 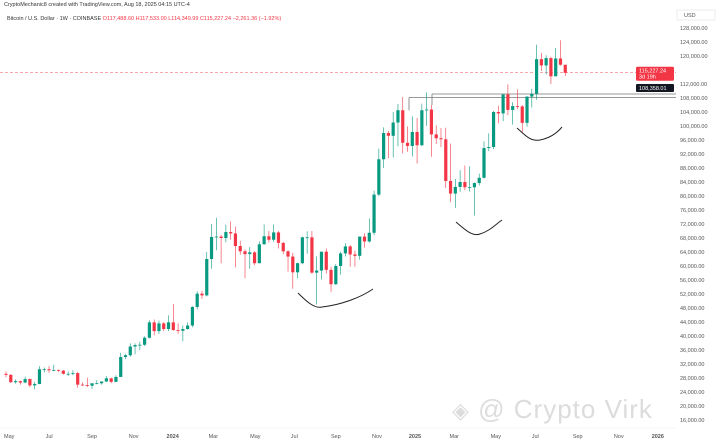 I want to click on currency-box, so click(x=696, y=15).